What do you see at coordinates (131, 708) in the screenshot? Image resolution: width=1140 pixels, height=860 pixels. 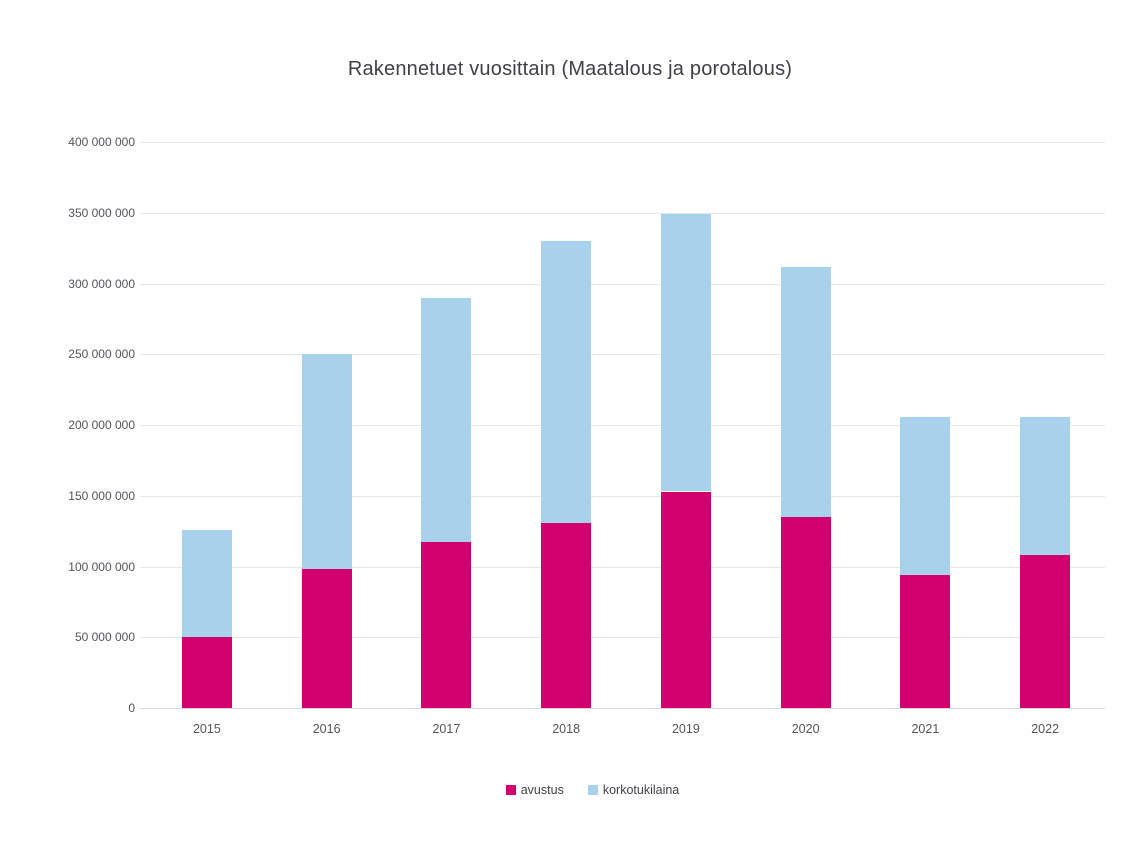 I see `y-axis-tick-label: 0` at bounding box center [131, 708].